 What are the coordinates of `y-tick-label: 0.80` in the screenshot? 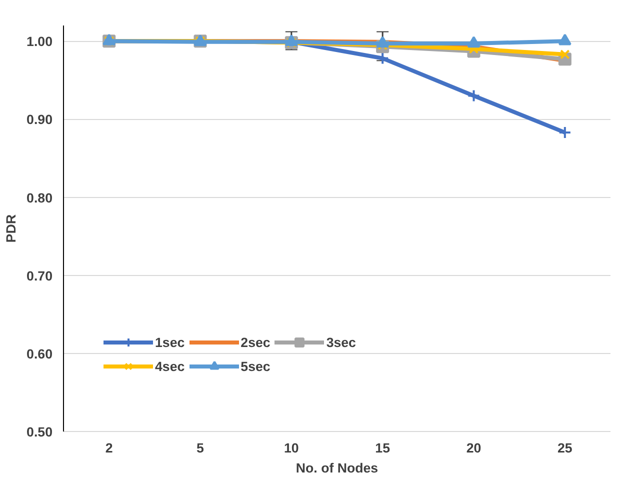 It's located at (39, 198).